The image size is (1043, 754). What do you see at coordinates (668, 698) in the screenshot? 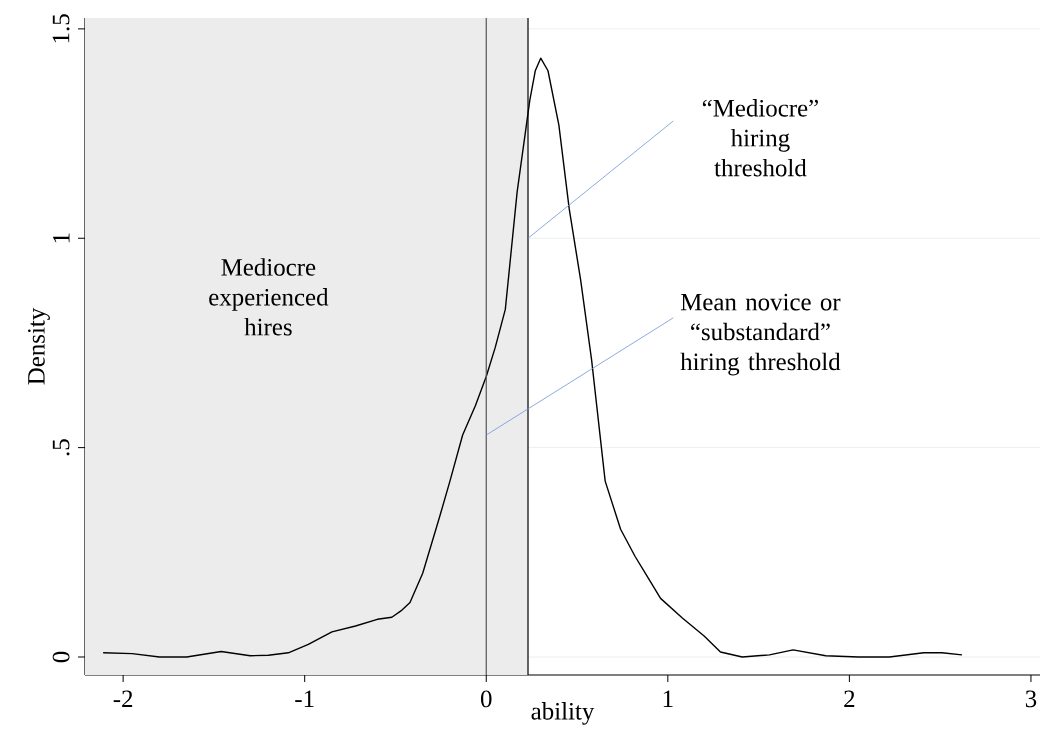
I see `x-tick-label: 1` at bounding box center [668, 698].